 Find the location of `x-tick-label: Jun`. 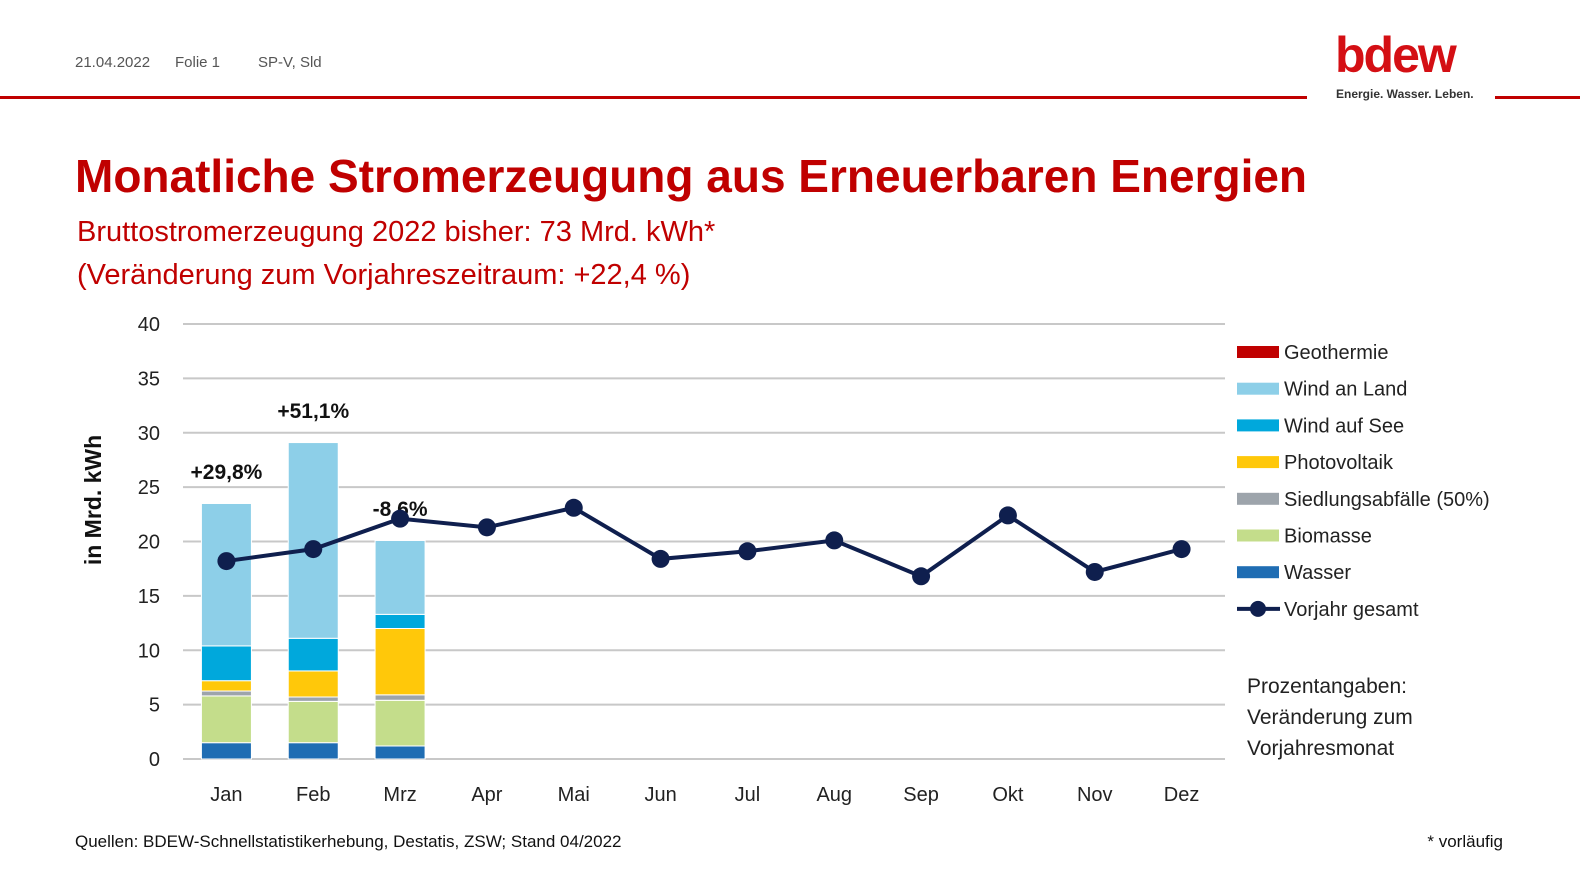

x-tick-label: Jun is located at coordinates (660, 795).